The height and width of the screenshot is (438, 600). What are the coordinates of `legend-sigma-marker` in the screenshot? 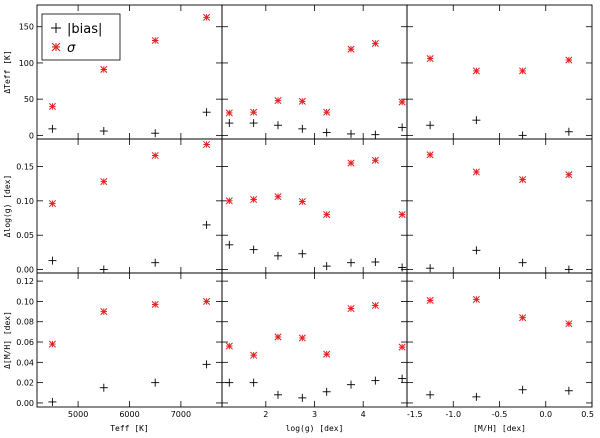 It's located at (56, 47).